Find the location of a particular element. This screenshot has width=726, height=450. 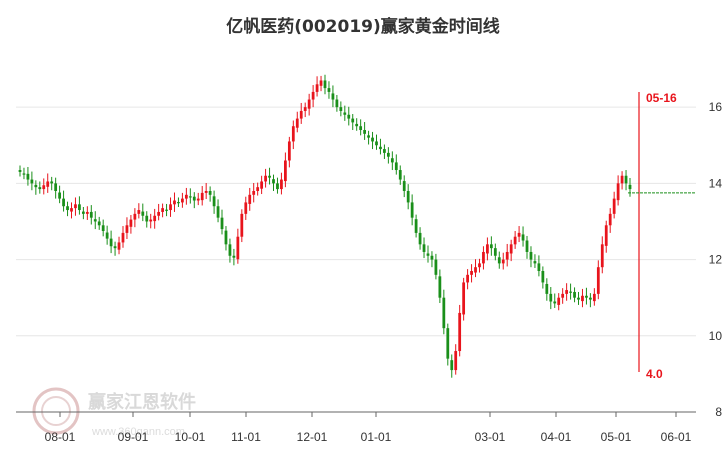

annotations: 05-16 4.0 is located at coordinates (662, 236).